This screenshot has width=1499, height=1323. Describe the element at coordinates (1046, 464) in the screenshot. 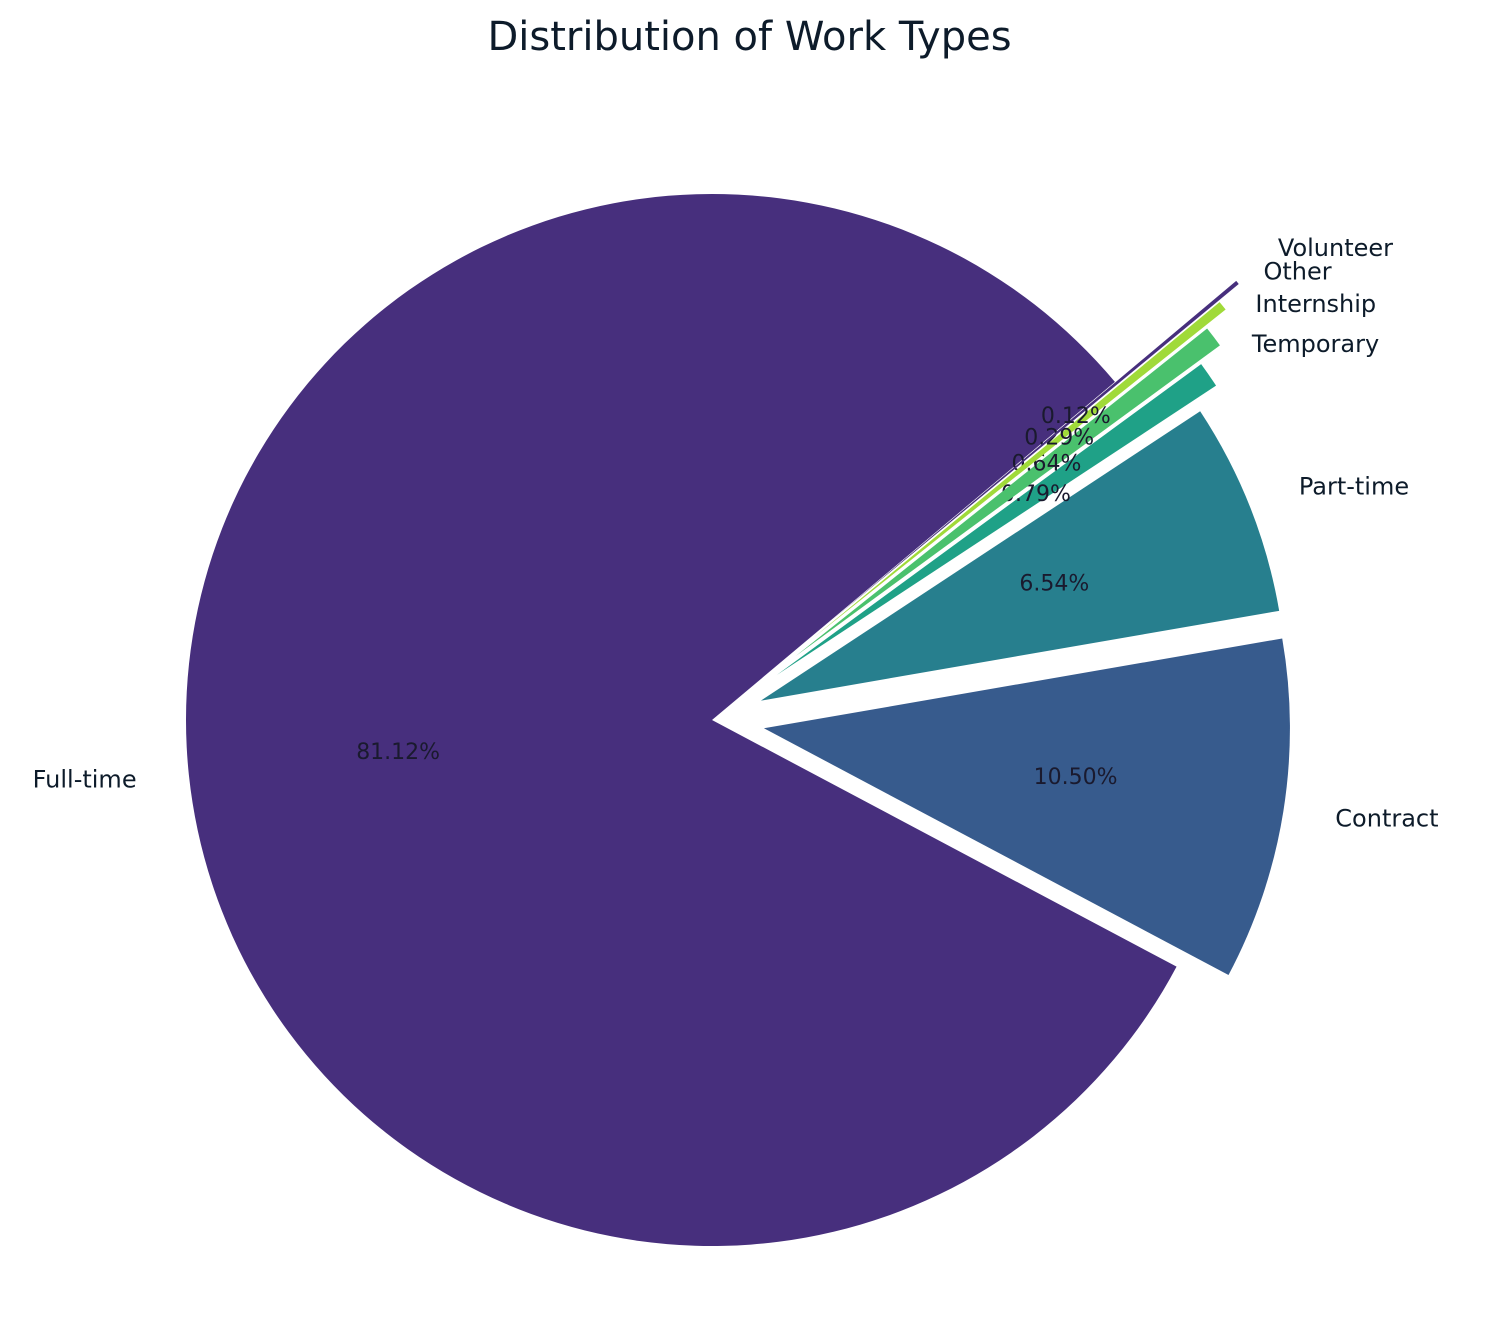

I see `pct-label-internship: 0.64%` at that location.